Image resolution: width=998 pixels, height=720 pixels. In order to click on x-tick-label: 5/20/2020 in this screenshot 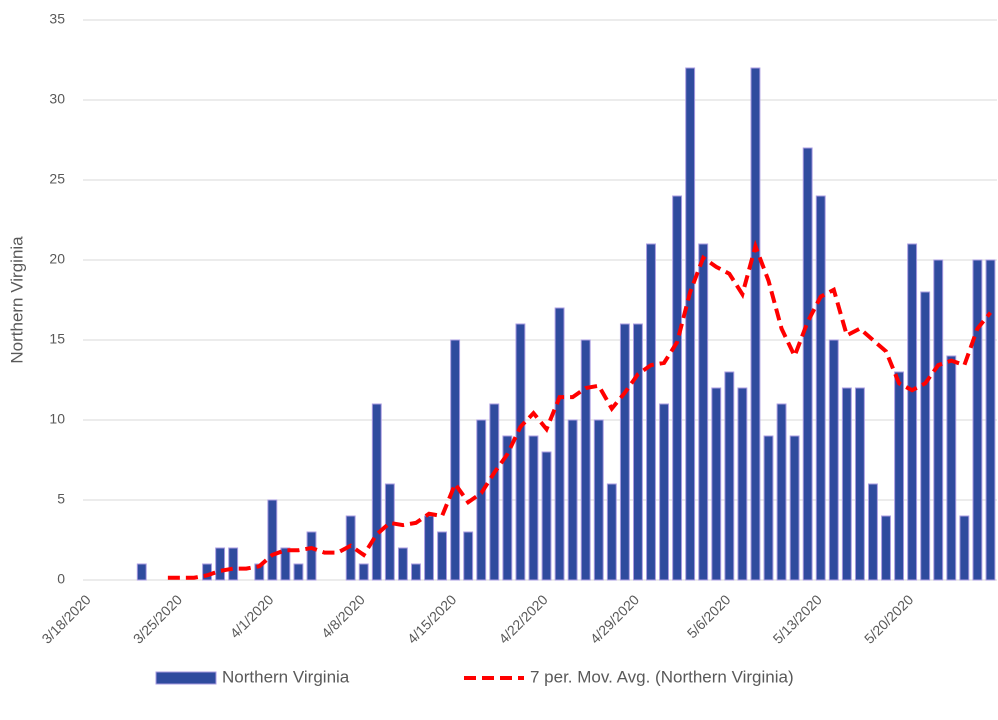, I will do `click(889, 619)`.